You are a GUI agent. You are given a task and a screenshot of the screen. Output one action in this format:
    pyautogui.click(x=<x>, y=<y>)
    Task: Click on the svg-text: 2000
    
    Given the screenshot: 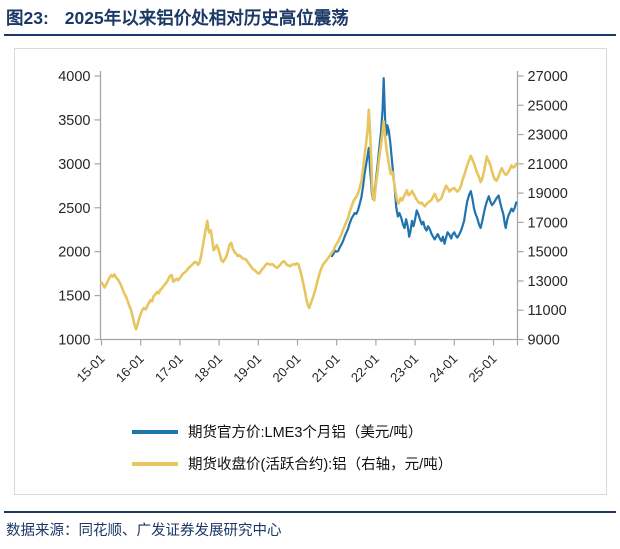 What is the action you would take?
    pyautogui.click(x=74, y=253)
    